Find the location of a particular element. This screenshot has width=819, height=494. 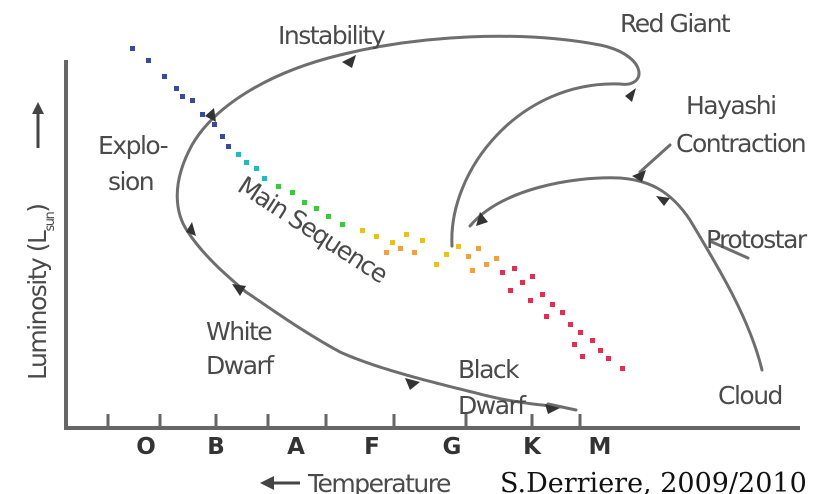

hayashi-label-2: Contraction is located at coordinates (740, 143).